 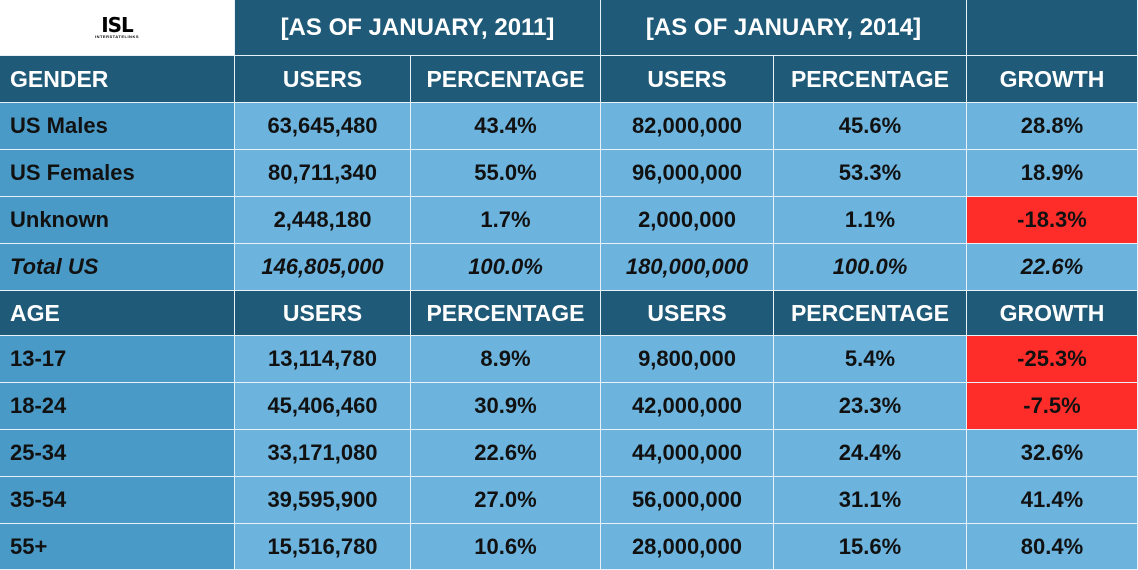 I want to click on table-cell: 44,000,000, so click(x=687, y=453).